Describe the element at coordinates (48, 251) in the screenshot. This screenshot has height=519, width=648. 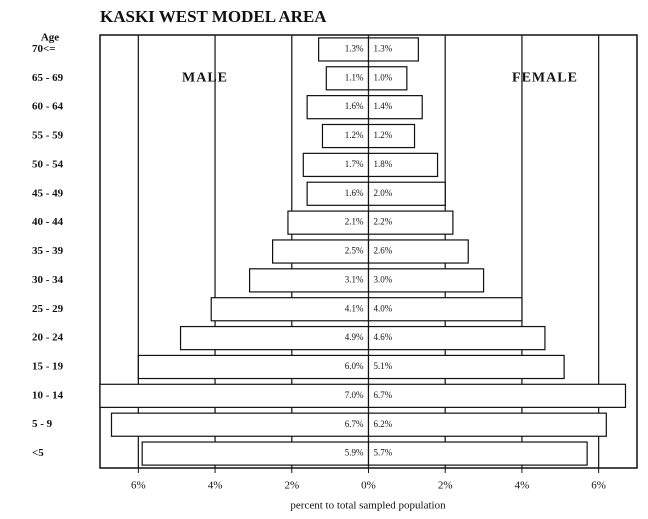
I see `y-tick-label: 35 - 39` at that location.